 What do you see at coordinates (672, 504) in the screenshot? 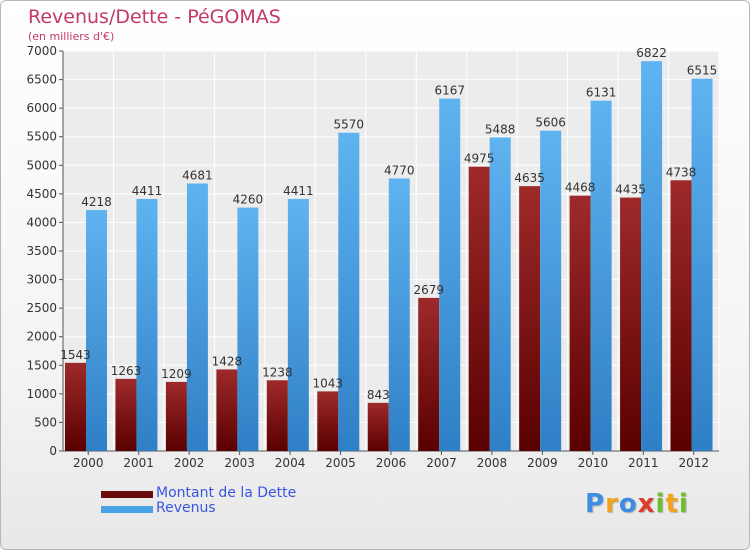
I see `logo-letter: t` at bounding box center [672, 504].